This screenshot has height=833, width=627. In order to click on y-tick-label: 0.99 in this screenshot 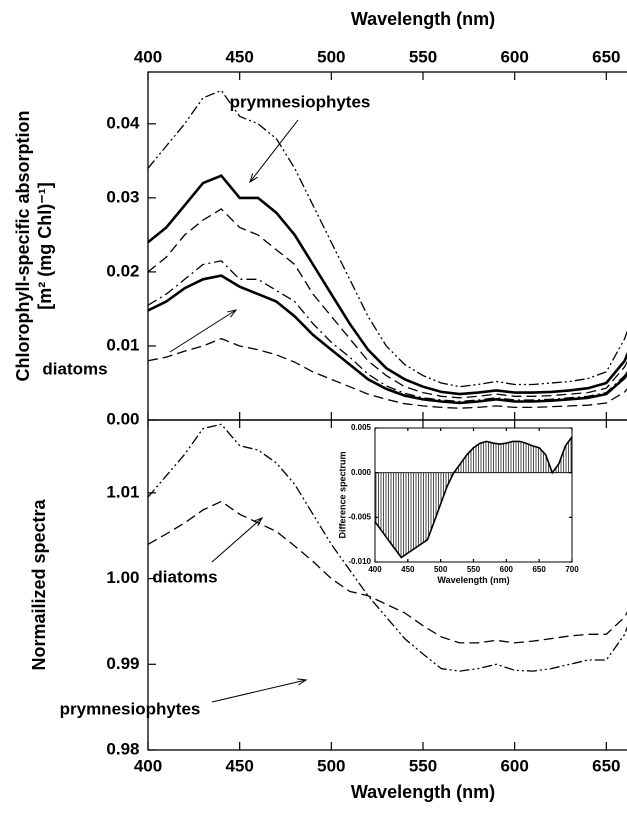, I will do `click(122, 663)`.